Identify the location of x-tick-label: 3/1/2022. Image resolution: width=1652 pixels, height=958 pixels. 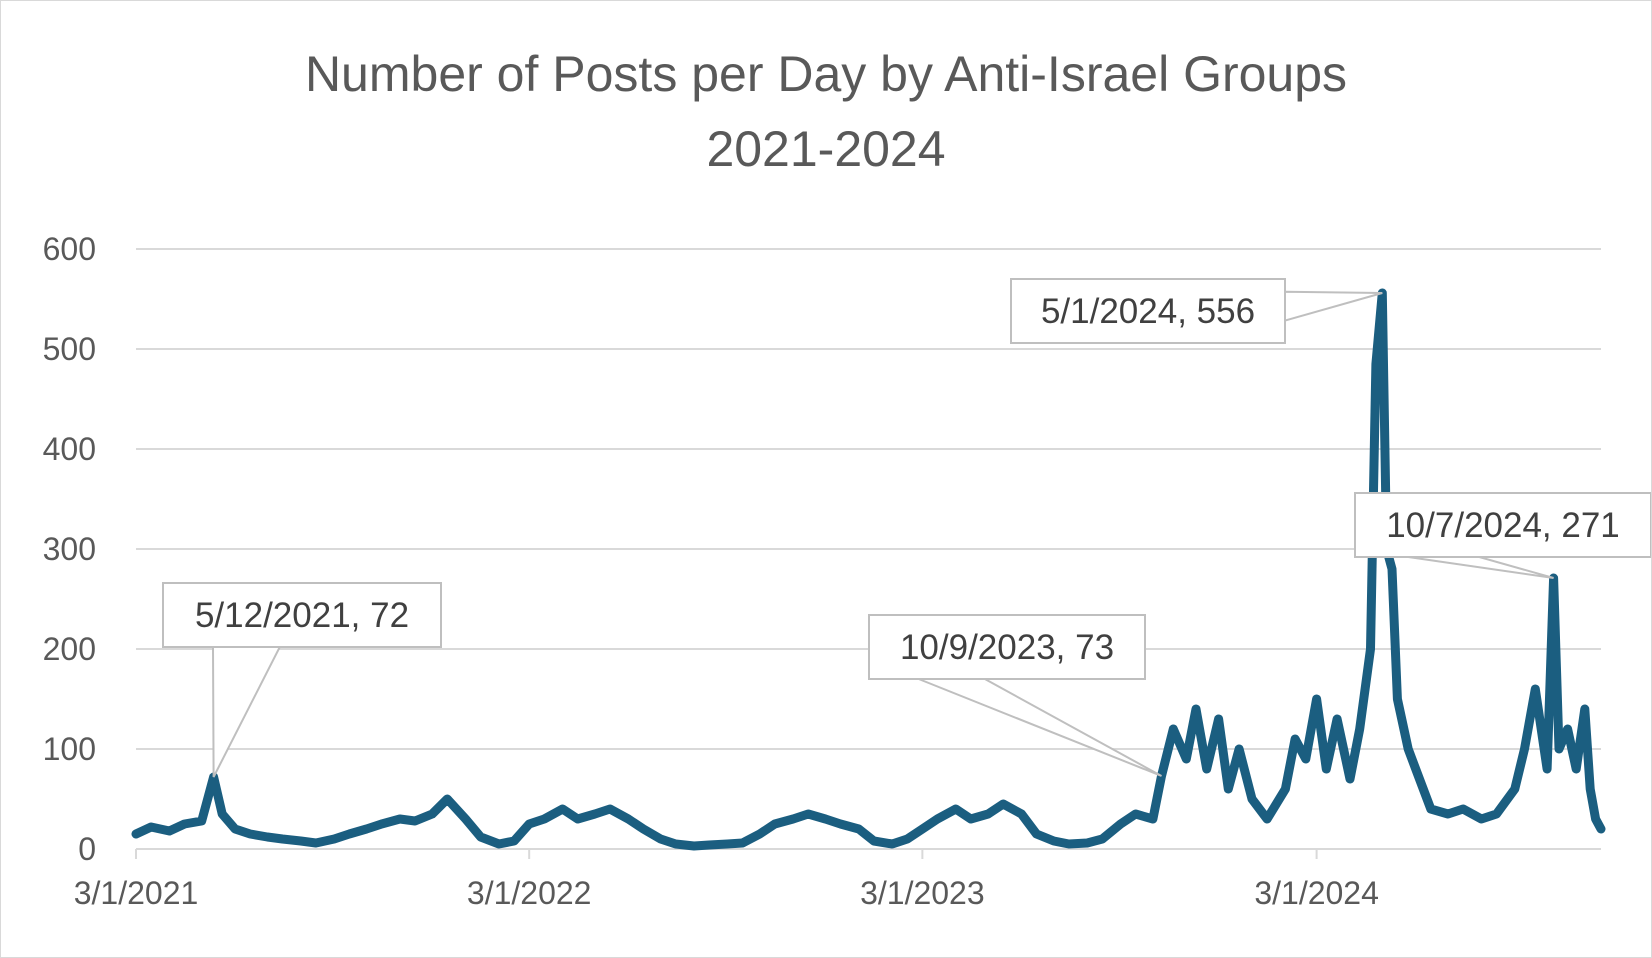
(529, 893).